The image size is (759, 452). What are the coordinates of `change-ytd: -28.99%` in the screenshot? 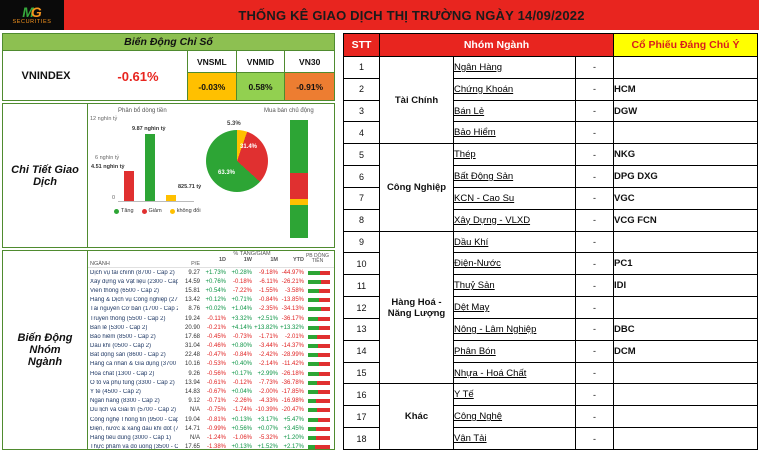 It's located at (292, 355).